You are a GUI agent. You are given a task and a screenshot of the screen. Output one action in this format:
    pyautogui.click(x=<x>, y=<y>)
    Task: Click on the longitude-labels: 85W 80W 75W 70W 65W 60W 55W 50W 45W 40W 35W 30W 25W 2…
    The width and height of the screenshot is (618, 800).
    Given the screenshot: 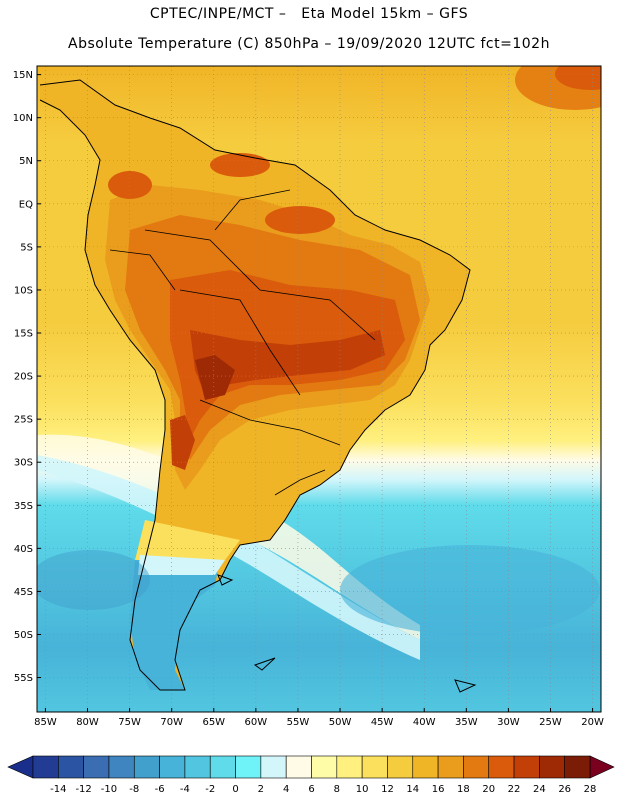 What is the action you would take?
    pyautogui.click(x=319, y=722)
    